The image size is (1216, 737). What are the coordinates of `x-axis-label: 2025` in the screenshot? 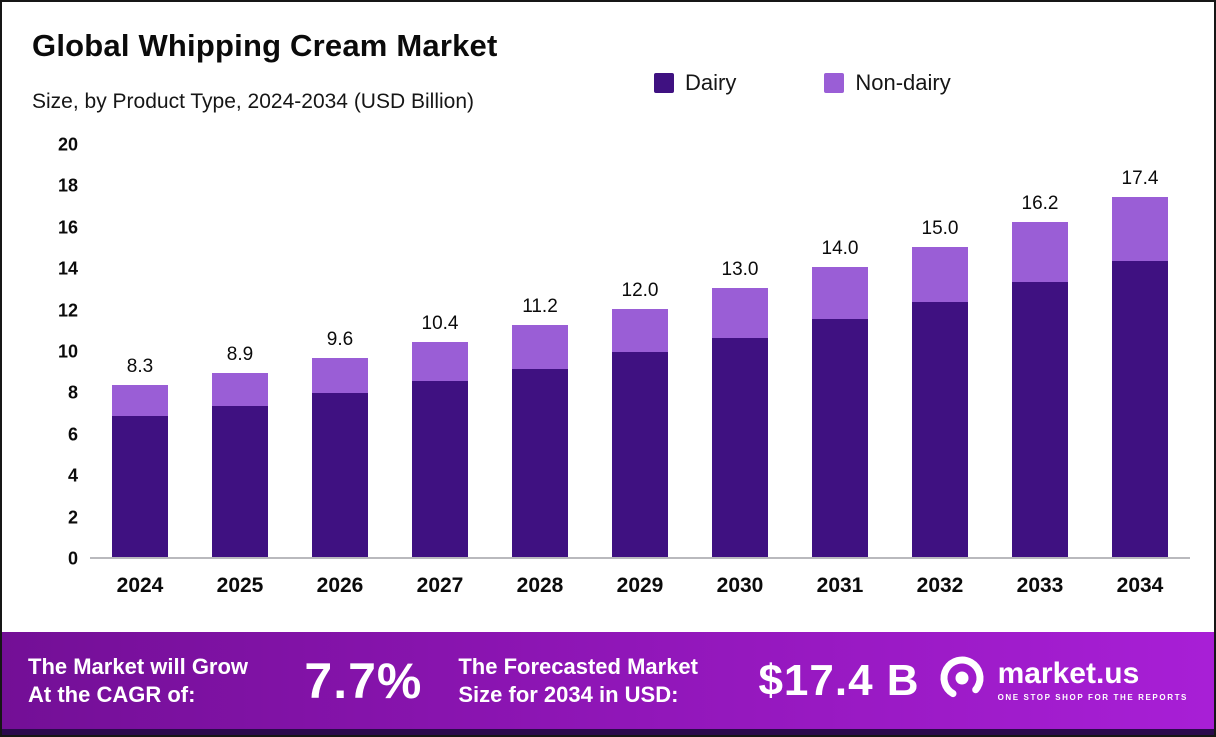 It's located at (240, 585).